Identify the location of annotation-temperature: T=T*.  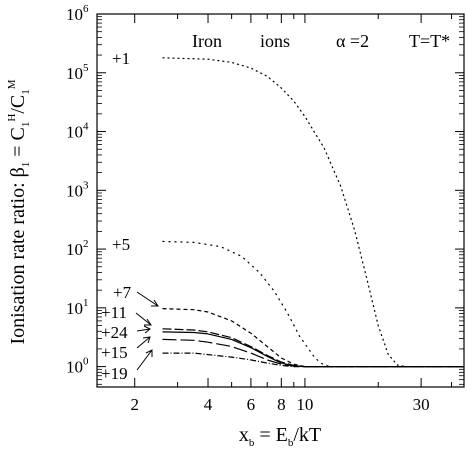
(429, 41).